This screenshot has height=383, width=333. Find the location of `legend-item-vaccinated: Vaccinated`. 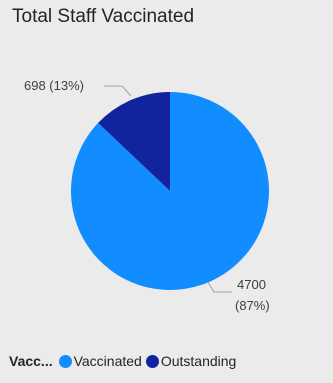

legend-item-vaccinated: Vaccinated is located at coordinates (100, 361).